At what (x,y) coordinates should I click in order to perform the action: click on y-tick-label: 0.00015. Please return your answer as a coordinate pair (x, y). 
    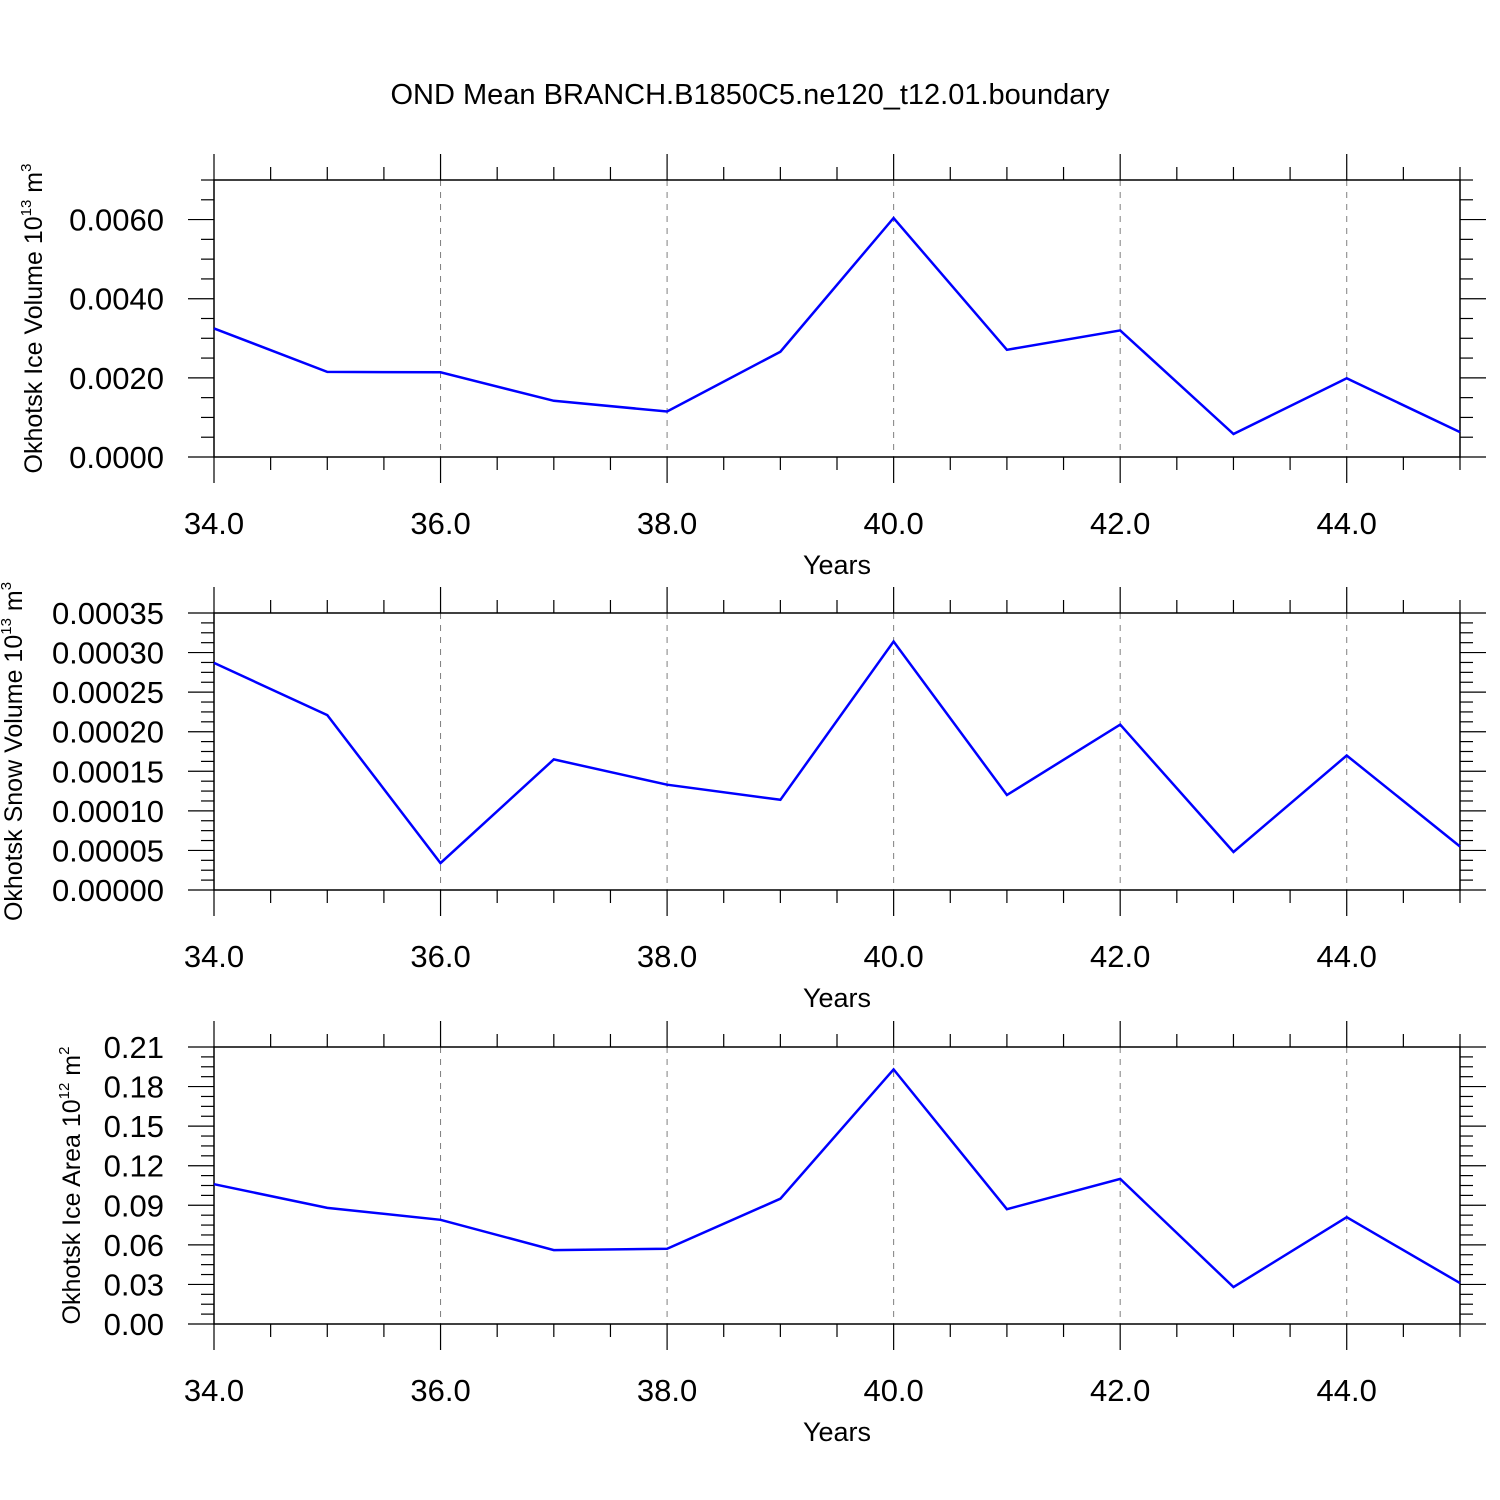
    Looking at the image, I should click on (108, 771).